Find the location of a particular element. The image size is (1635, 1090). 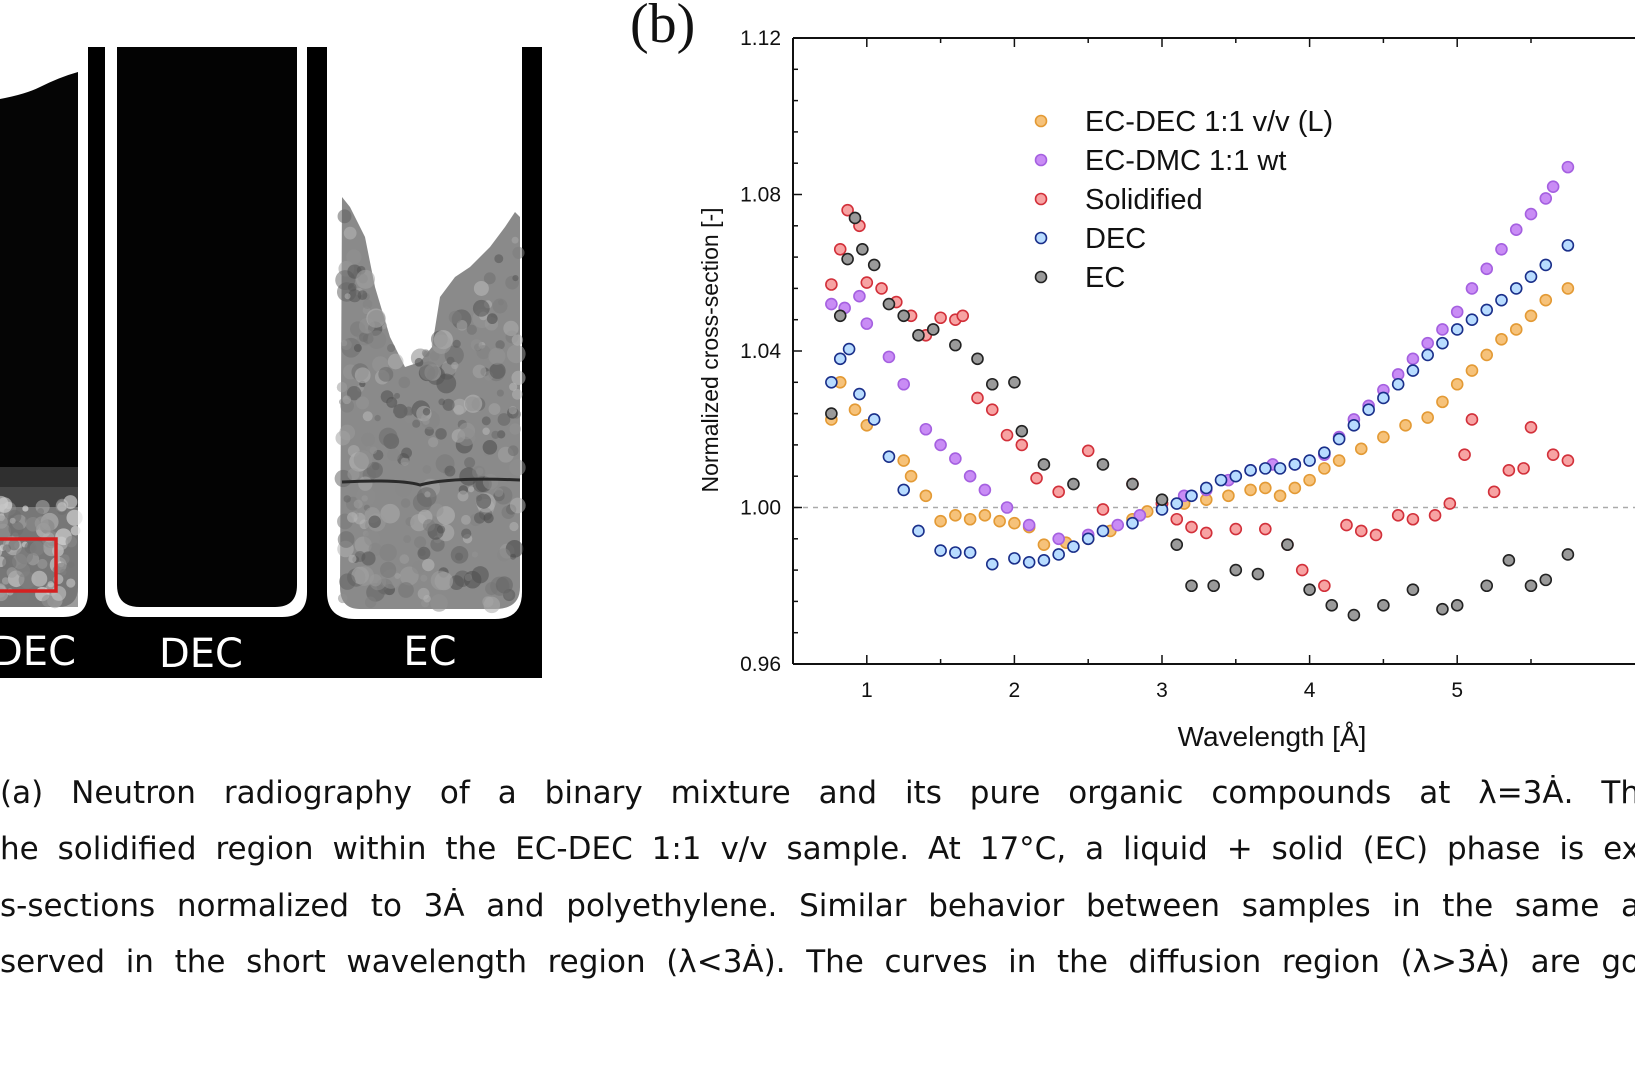

x-tick-label: 2 is located at coordinates (1015, 690).